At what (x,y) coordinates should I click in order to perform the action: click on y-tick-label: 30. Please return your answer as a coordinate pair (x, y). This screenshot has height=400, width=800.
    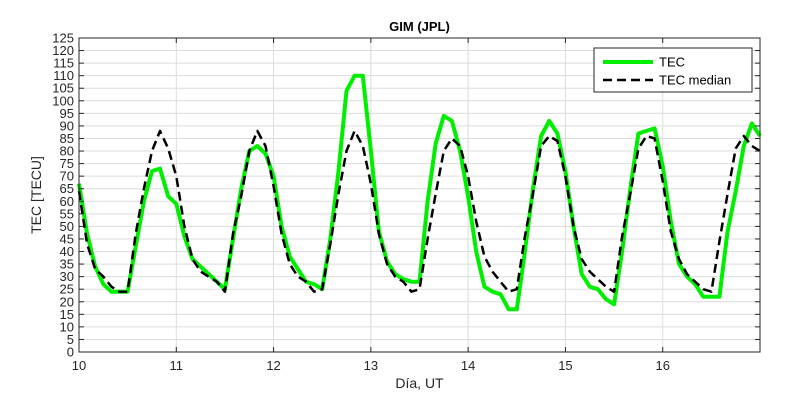
    Looking at the image, I should click on (67, 276).